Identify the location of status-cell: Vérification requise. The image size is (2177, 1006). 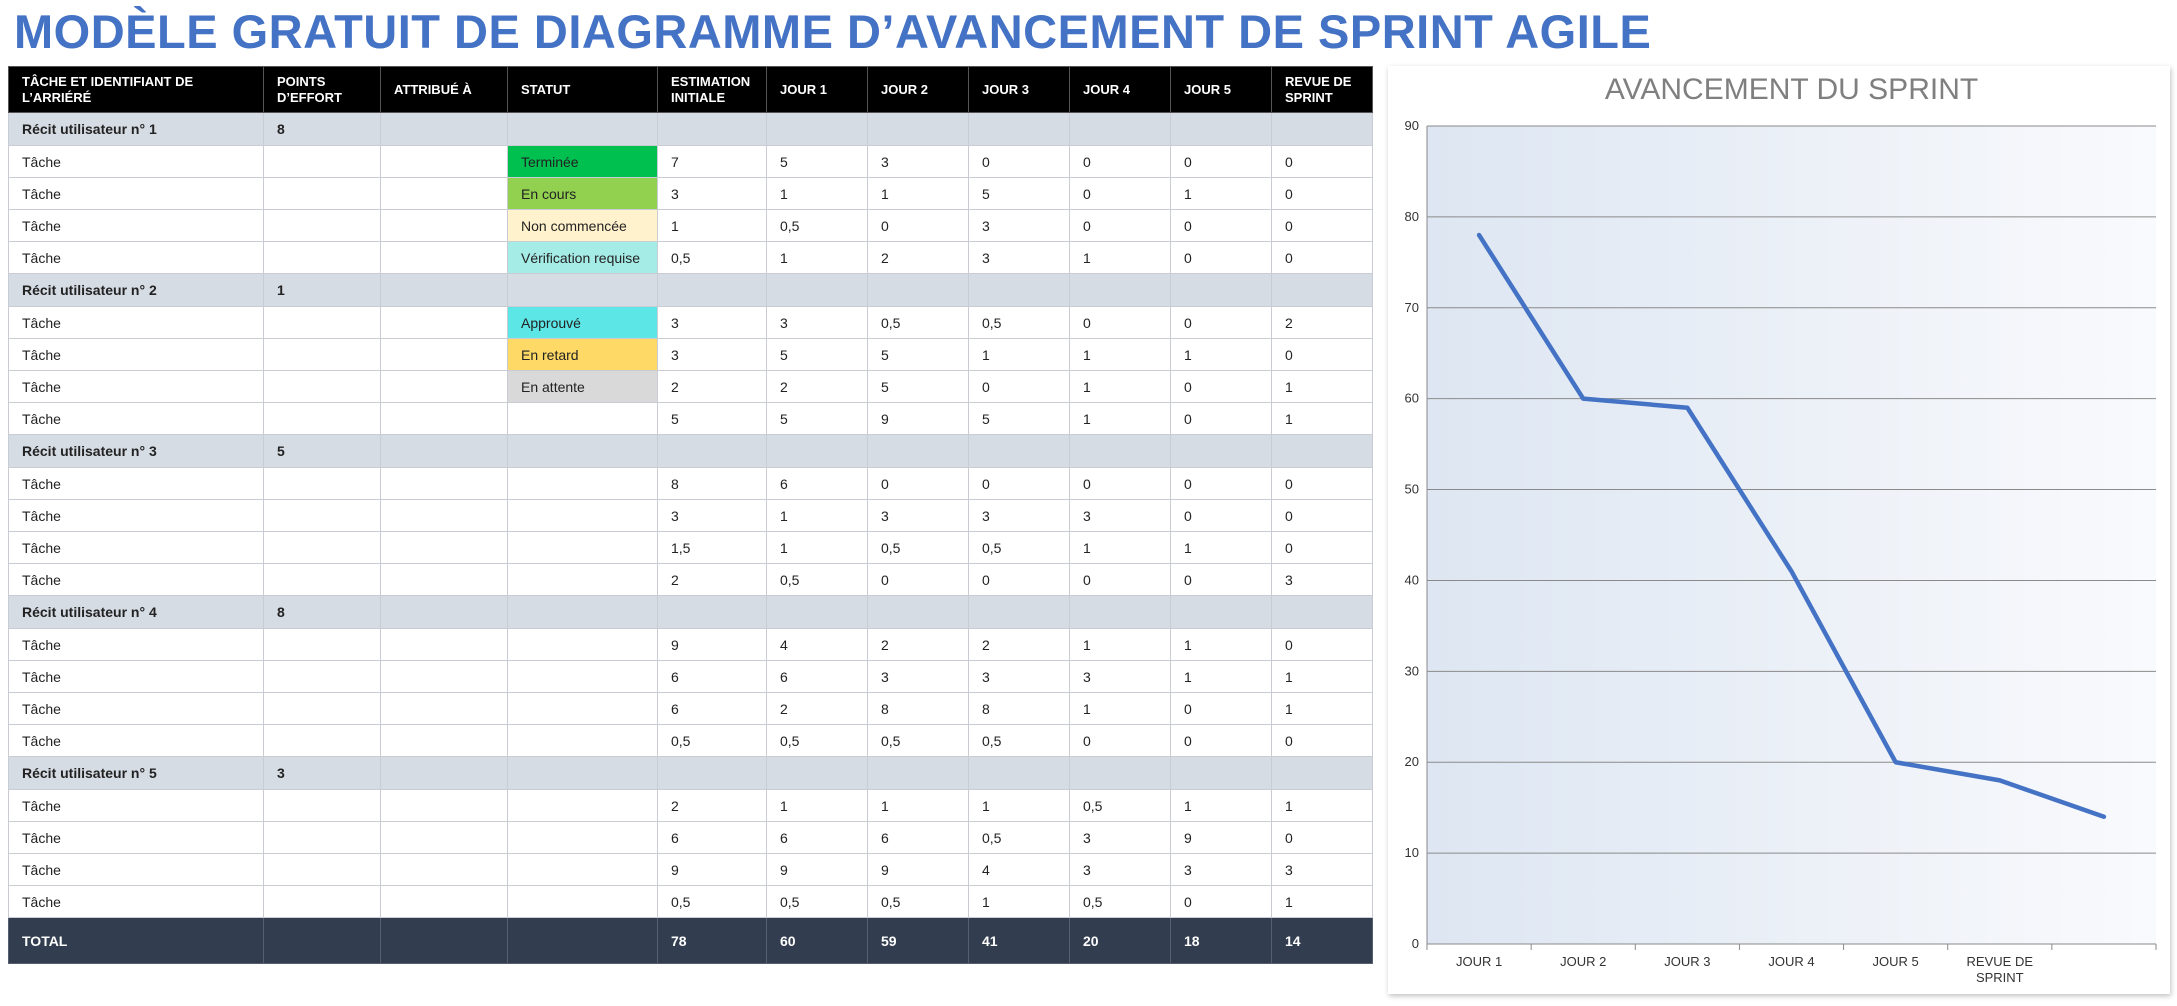
(582, 257).